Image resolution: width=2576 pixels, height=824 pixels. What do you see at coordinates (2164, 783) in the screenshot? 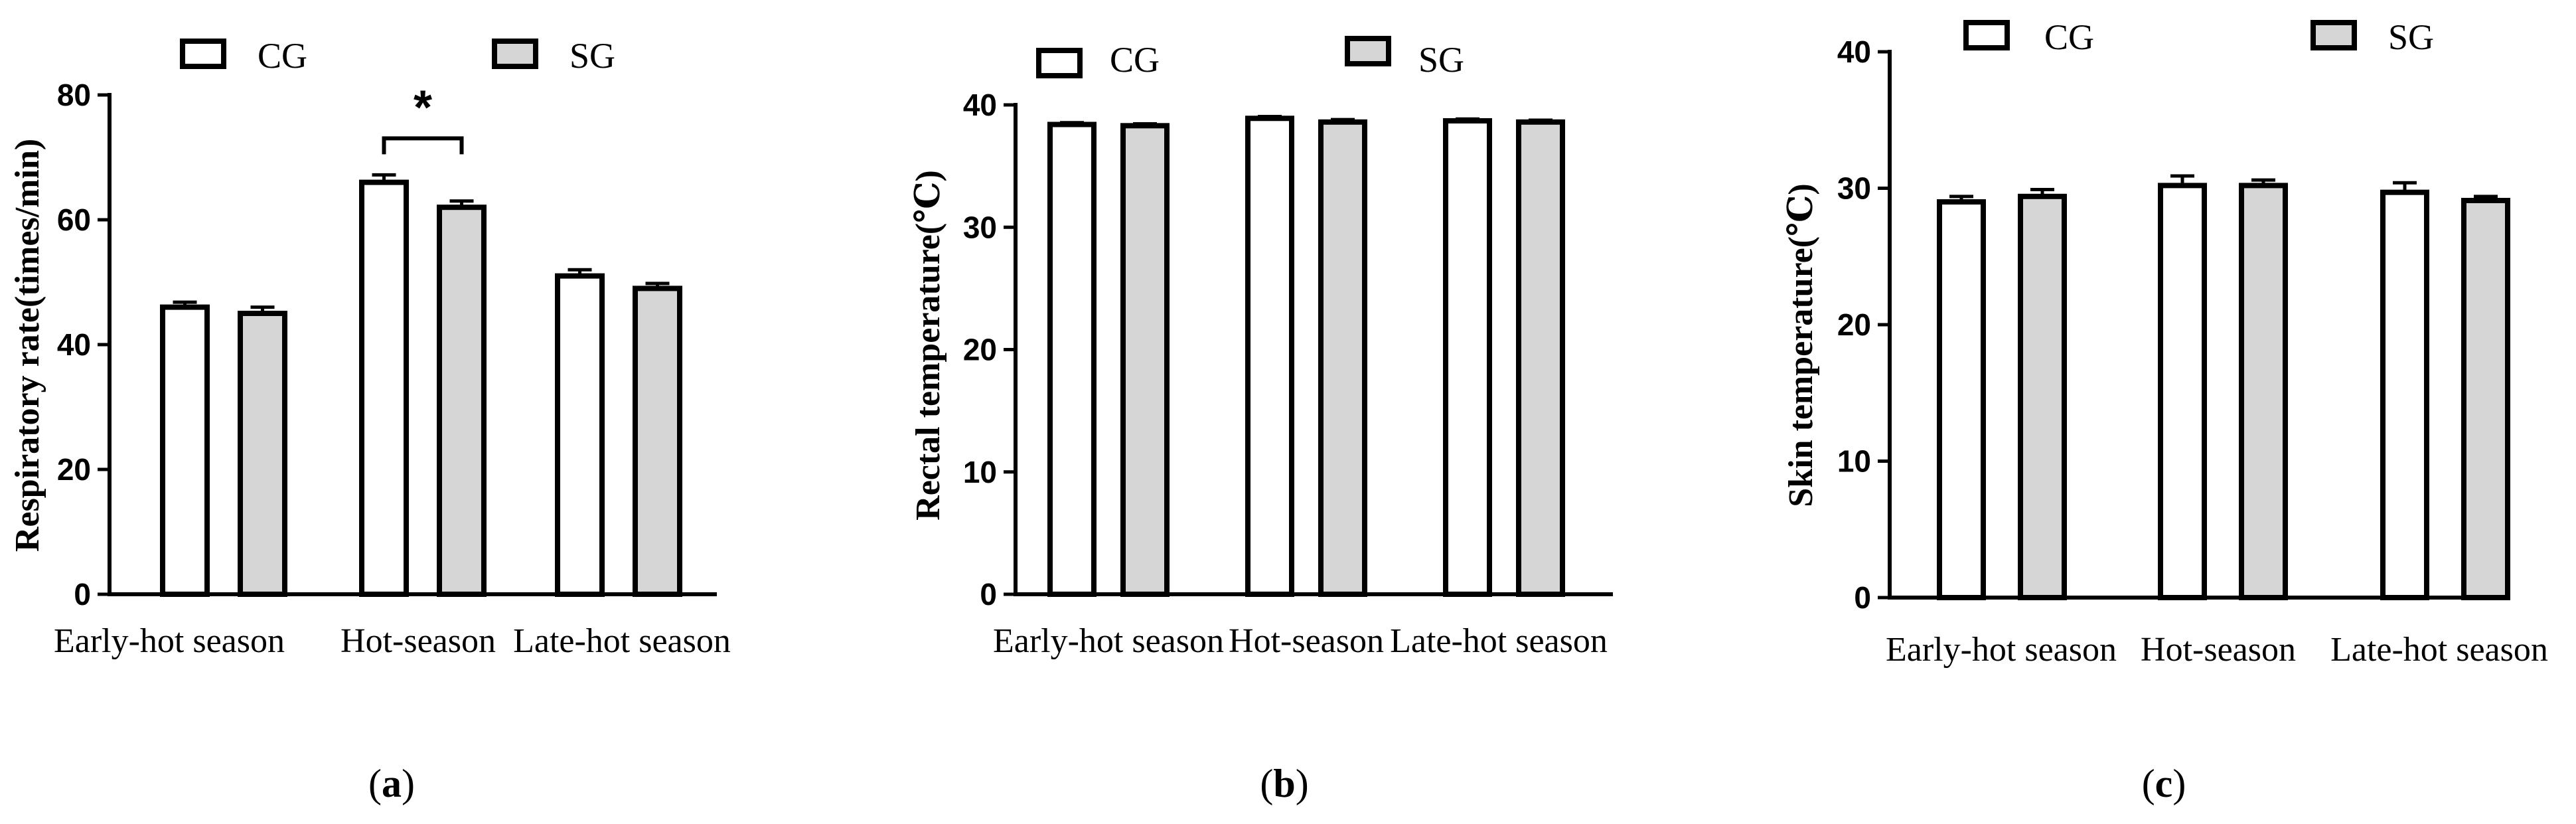
I see `panel-label: (c)` at bounding box center [2164, 783].